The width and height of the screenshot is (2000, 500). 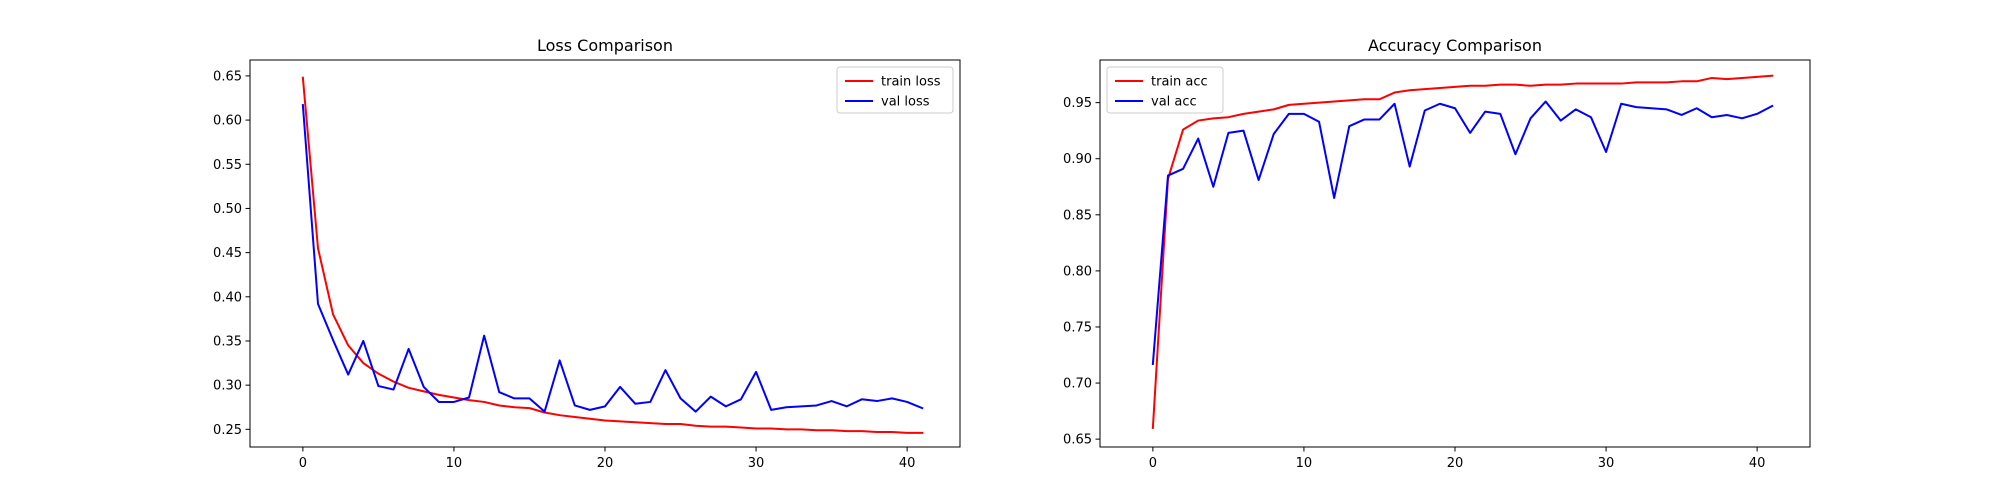 What do you see at coordinates (227, 209) in the screenshot?
I see `chart-1-ytick-label: 0.50` at bounding box center [227, 209].